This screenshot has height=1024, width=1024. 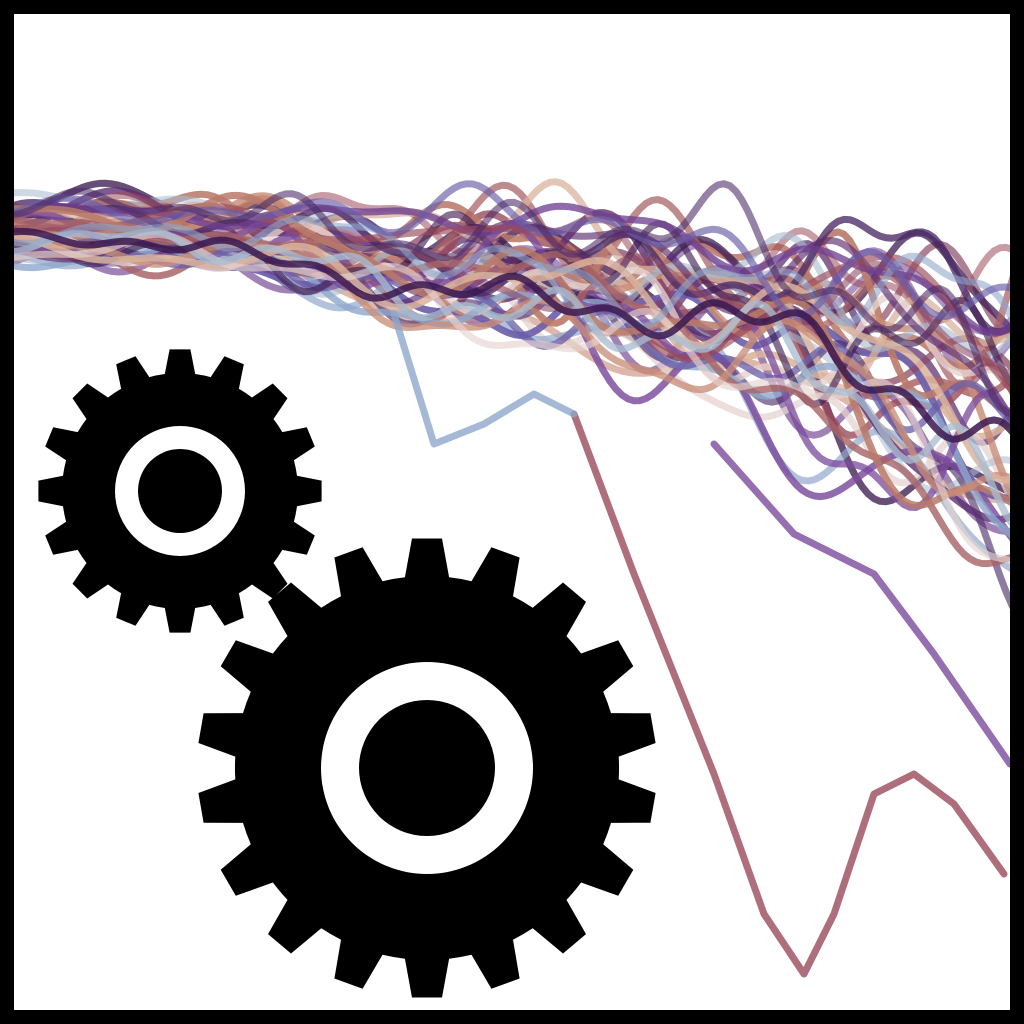 What do you see at coordinates (180, 491) in the screenshot?
I see `small-gear-icon` at bounding box center [180, 491].